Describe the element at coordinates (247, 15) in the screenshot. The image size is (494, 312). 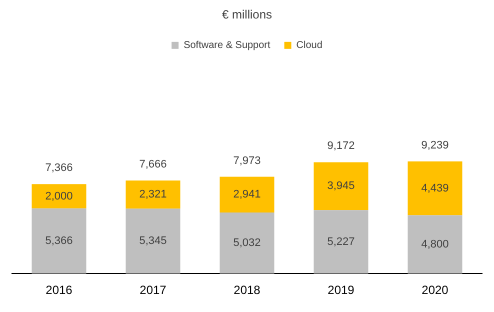
I see `chart-title: € millions` at that location.